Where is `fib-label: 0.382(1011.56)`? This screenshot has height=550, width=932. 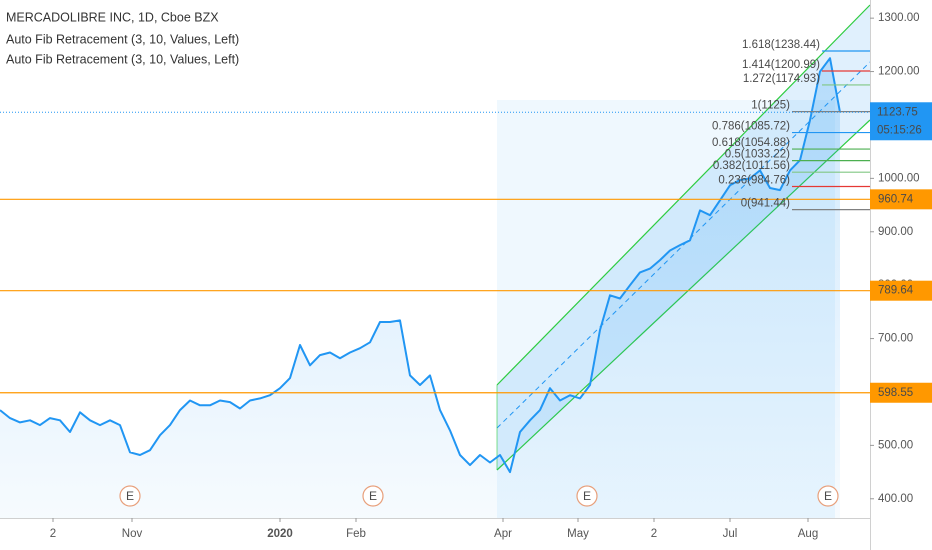 fib-label: 0.382(1011.56) is located at coordinates (751, 166).